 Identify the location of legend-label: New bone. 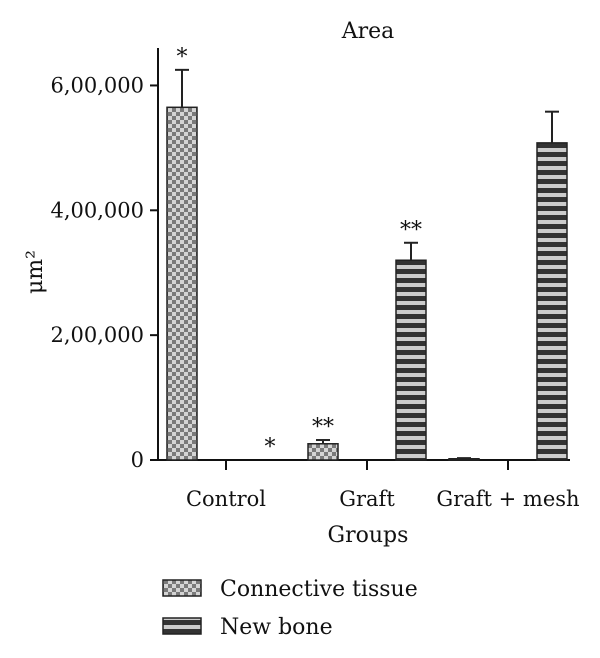
(276, 627).